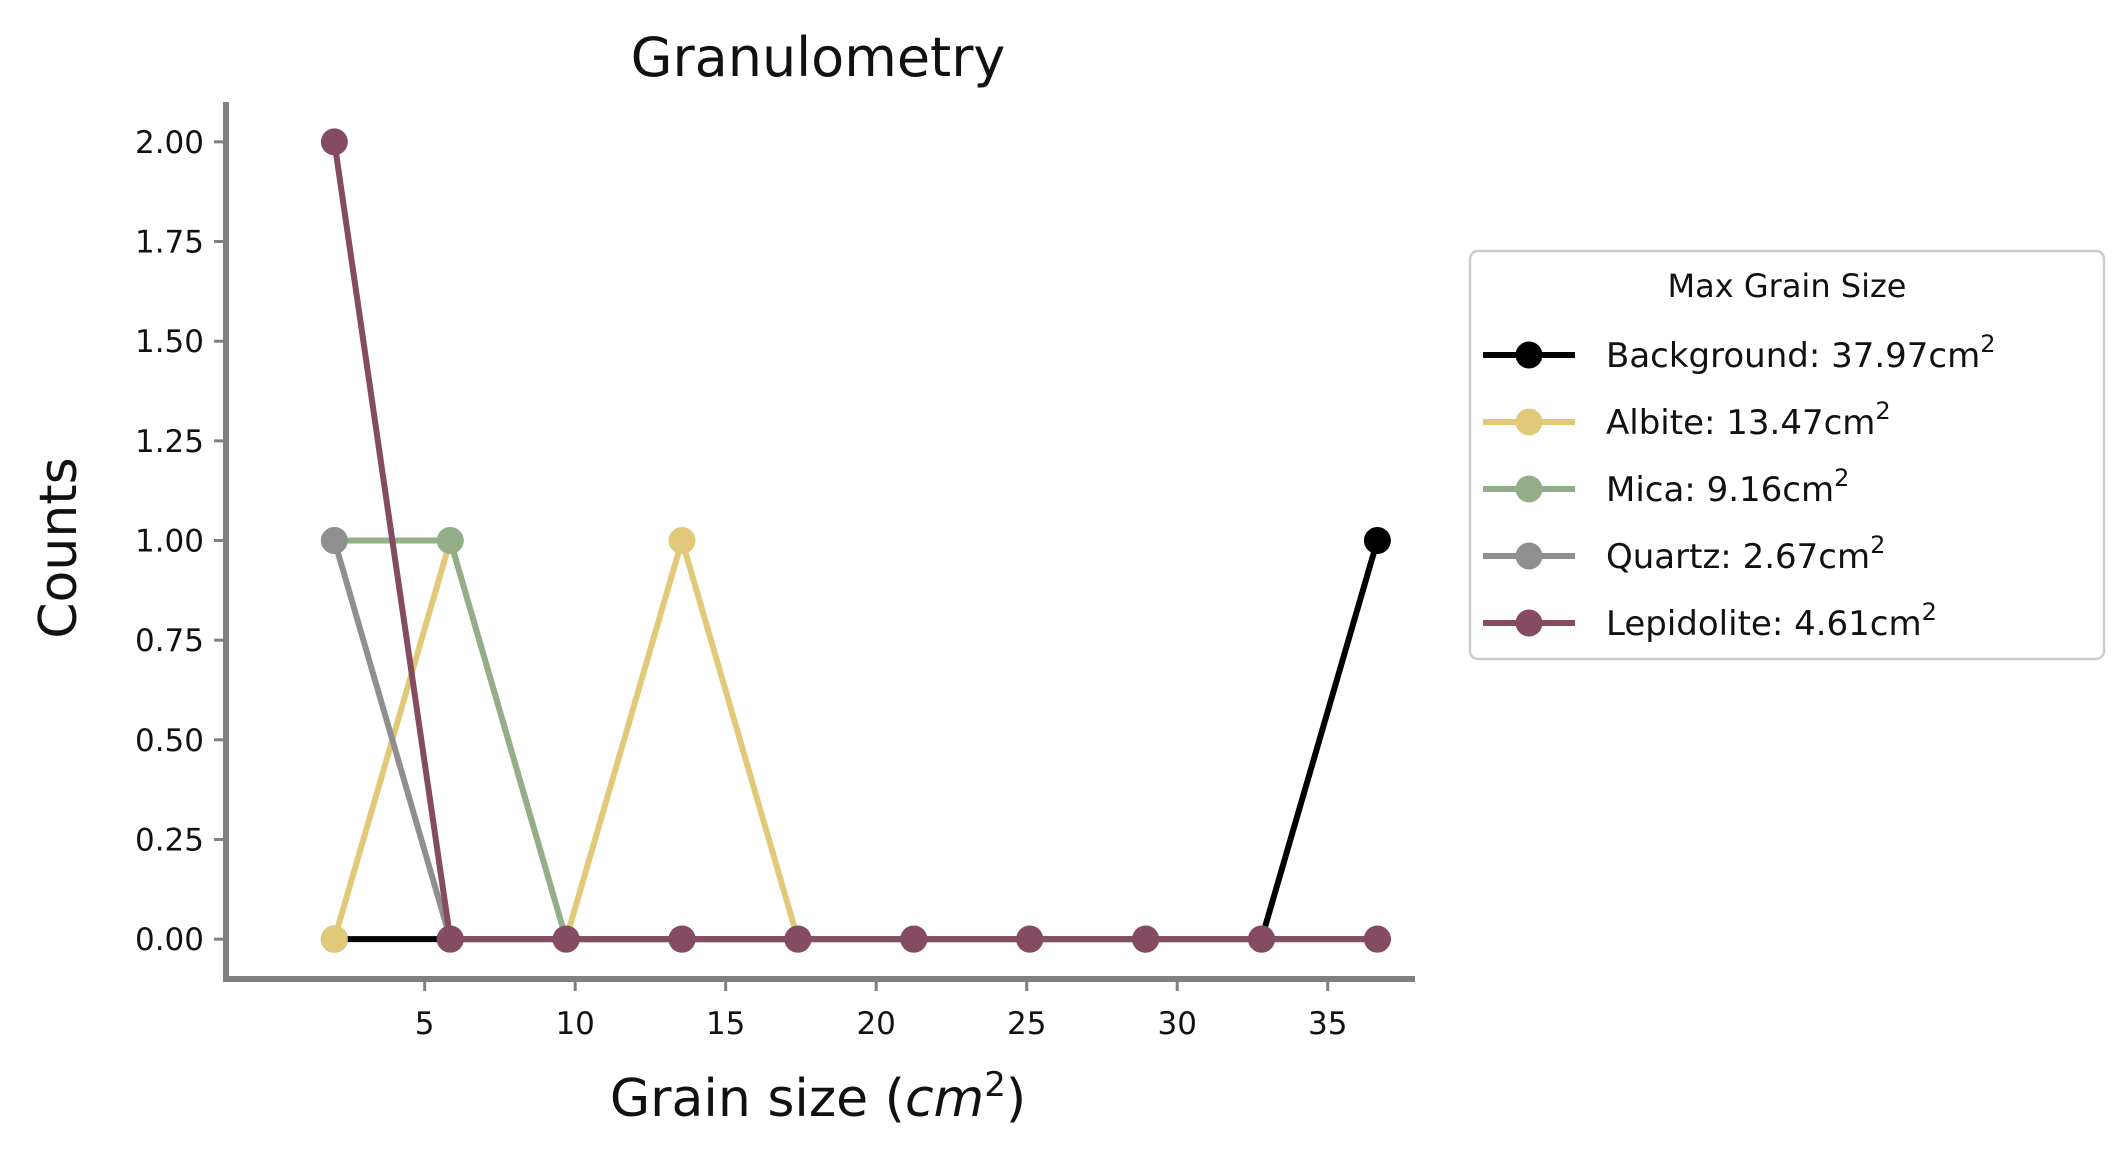  Describe the element at coordinates (1787, 286) in the screenshot. I see `legend-title: Max Grain Size` at that location.